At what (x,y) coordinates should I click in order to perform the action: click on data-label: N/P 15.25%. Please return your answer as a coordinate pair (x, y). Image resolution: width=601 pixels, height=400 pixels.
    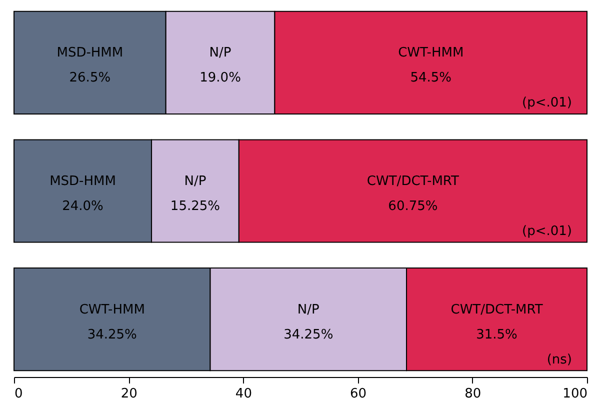
    Looking at the image, I should click on (195, 194).